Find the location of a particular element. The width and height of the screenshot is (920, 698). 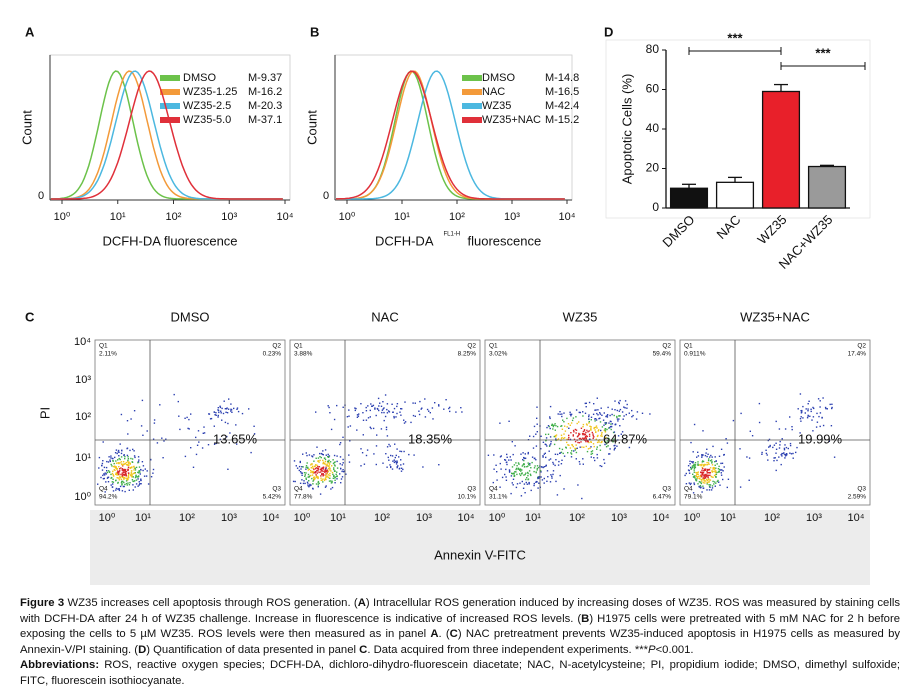

legend-label: NAC is located at coordinates (493, 92).